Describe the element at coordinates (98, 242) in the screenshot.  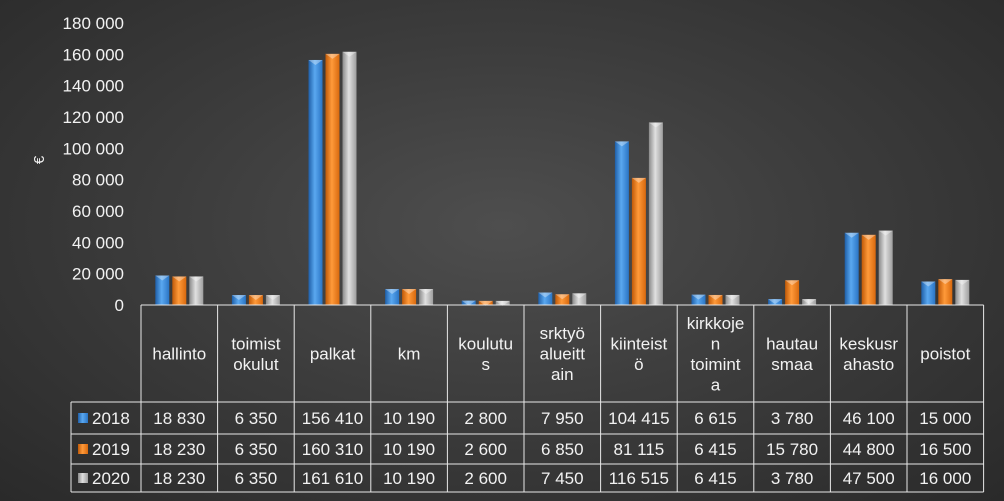
I see `y-tick-label: 40 000` at that location.